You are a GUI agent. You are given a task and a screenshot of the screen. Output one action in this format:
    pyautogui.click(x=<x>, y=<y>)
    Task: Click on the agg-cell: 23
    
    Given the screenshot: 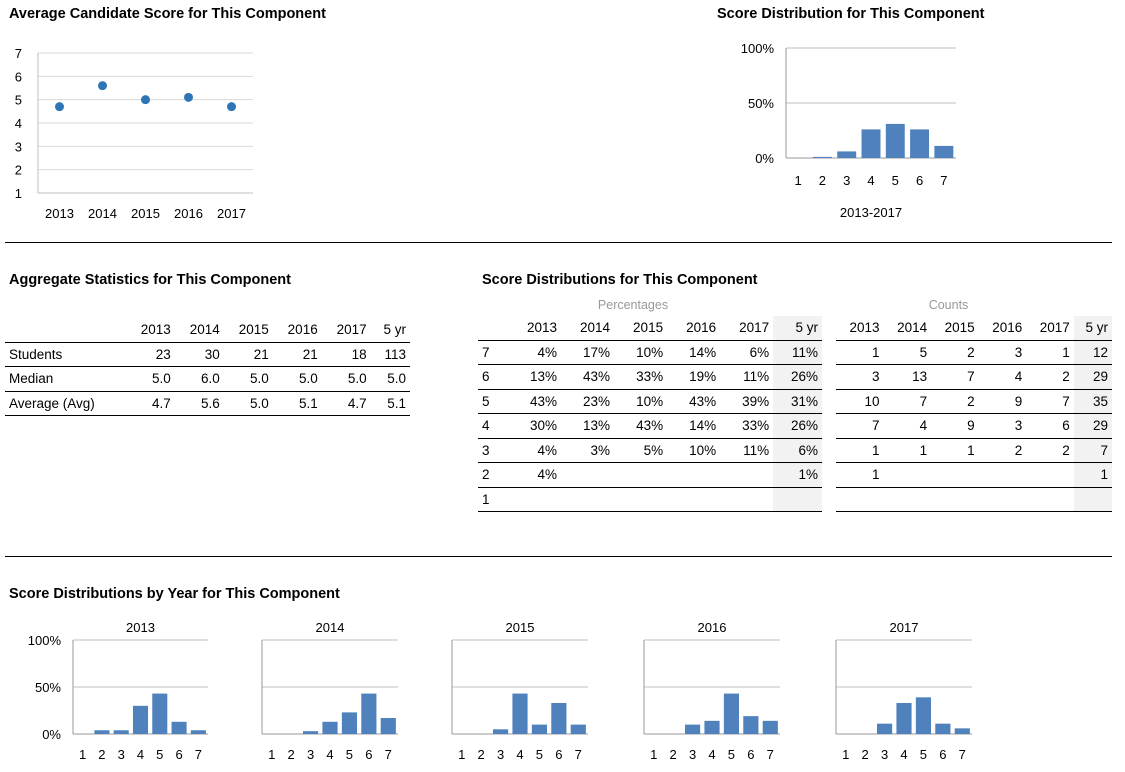 What is the action you would take?
    pyautogui.click(x=150, y=354)
    